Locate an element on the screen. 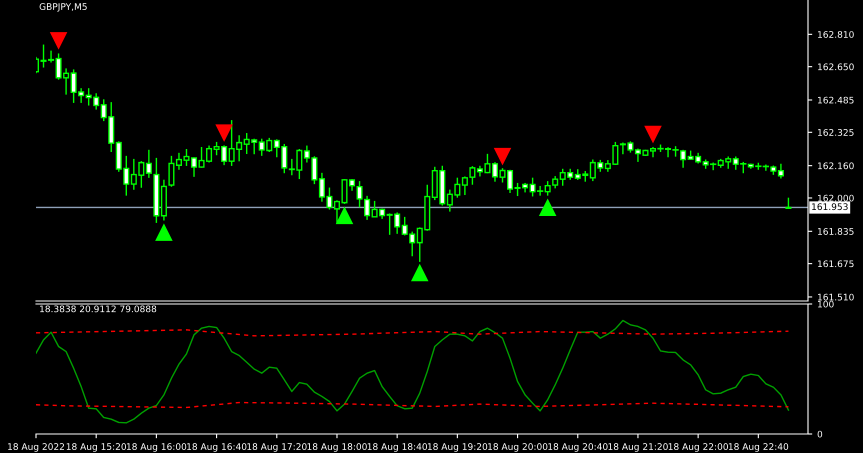  x-tick-label: 18 Aug 16:40 is located at coordinates (216, 447).